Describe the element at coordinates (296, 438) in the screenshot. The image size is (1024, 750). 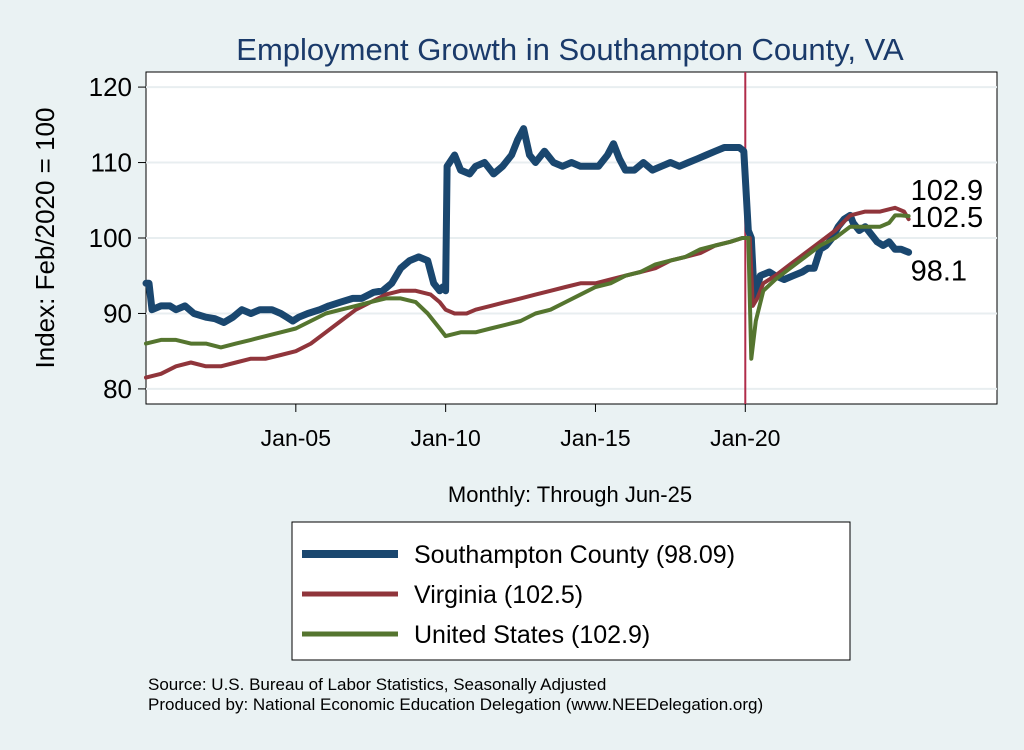
I see `x-tick-label: Jan-05` at that location.